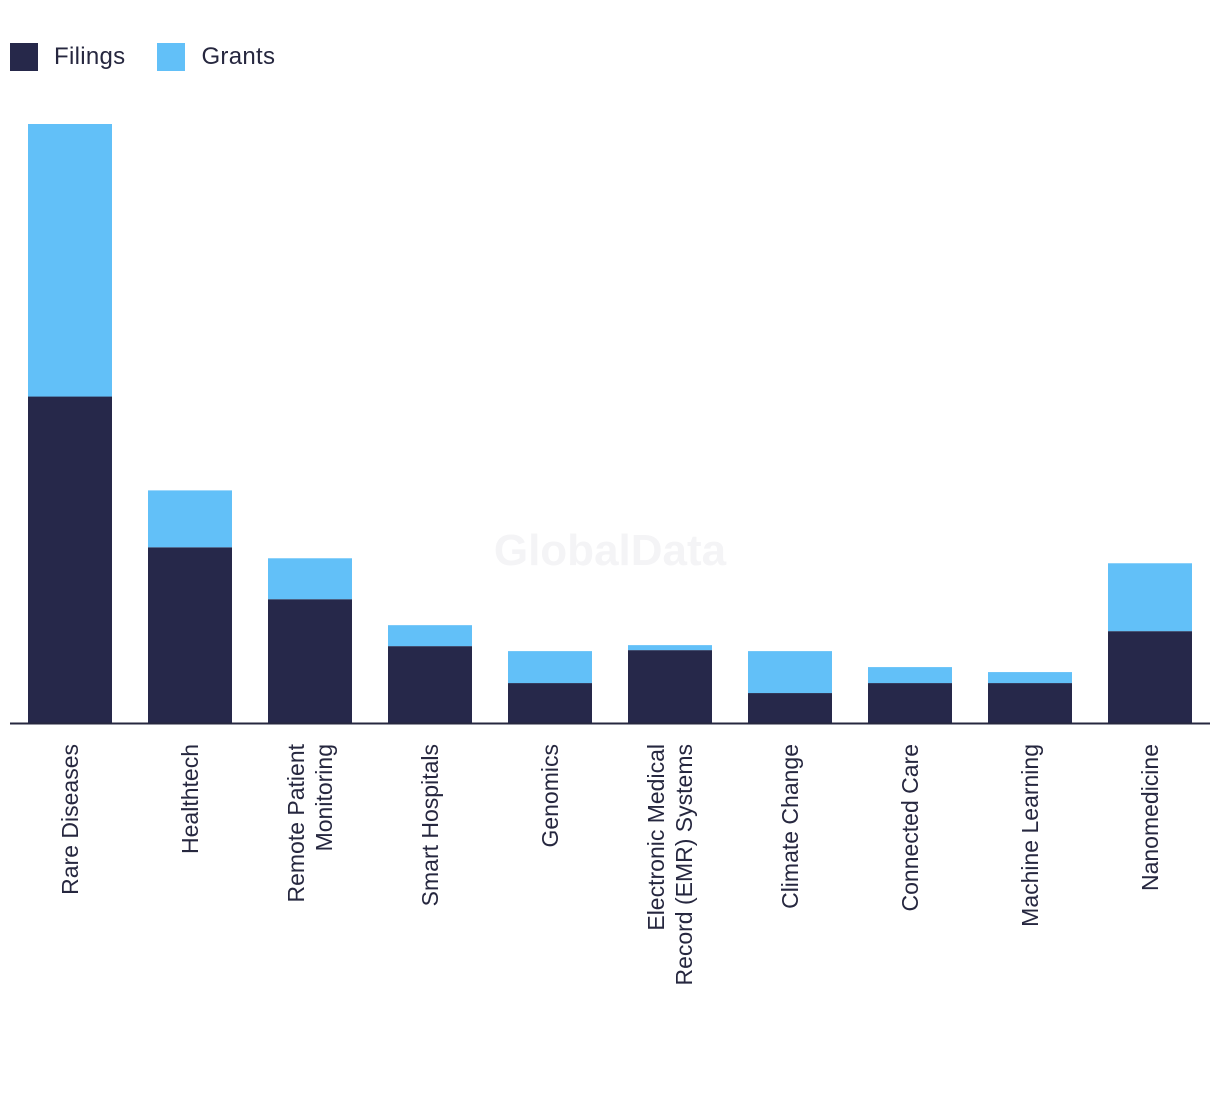  What do you see at coordinates (1150, 817) in the screenshot?
I see `x-tick-label: Nanomedicine` at bounding box center [1150, 817].